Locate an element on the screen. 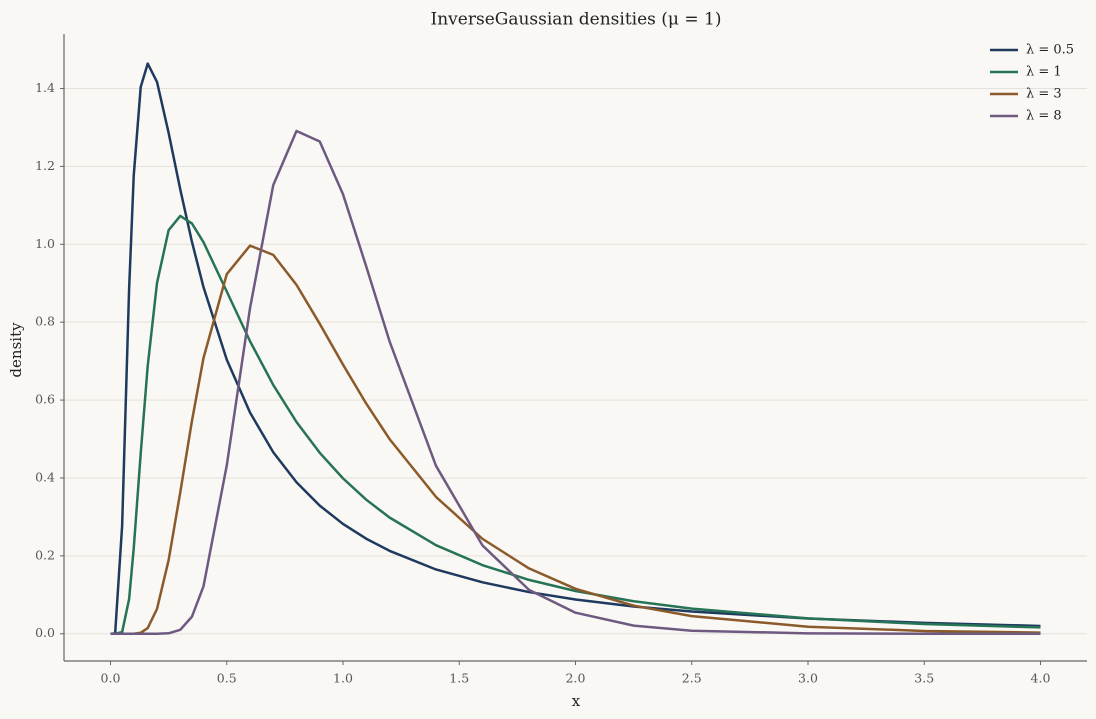  y-tick-label: 1.0 is located at coordinates (45, 243).